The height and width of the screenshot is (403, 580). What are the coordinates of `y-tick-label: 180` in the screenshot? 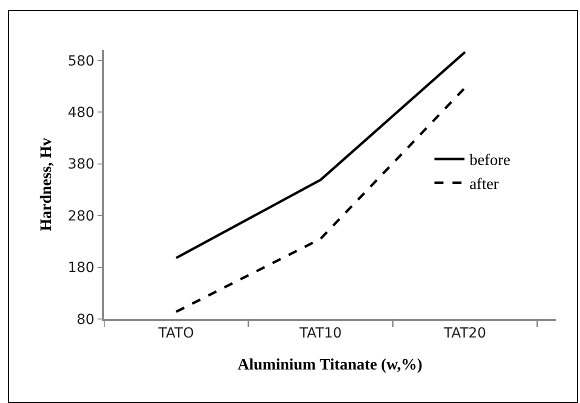 It's located at (81, 268).